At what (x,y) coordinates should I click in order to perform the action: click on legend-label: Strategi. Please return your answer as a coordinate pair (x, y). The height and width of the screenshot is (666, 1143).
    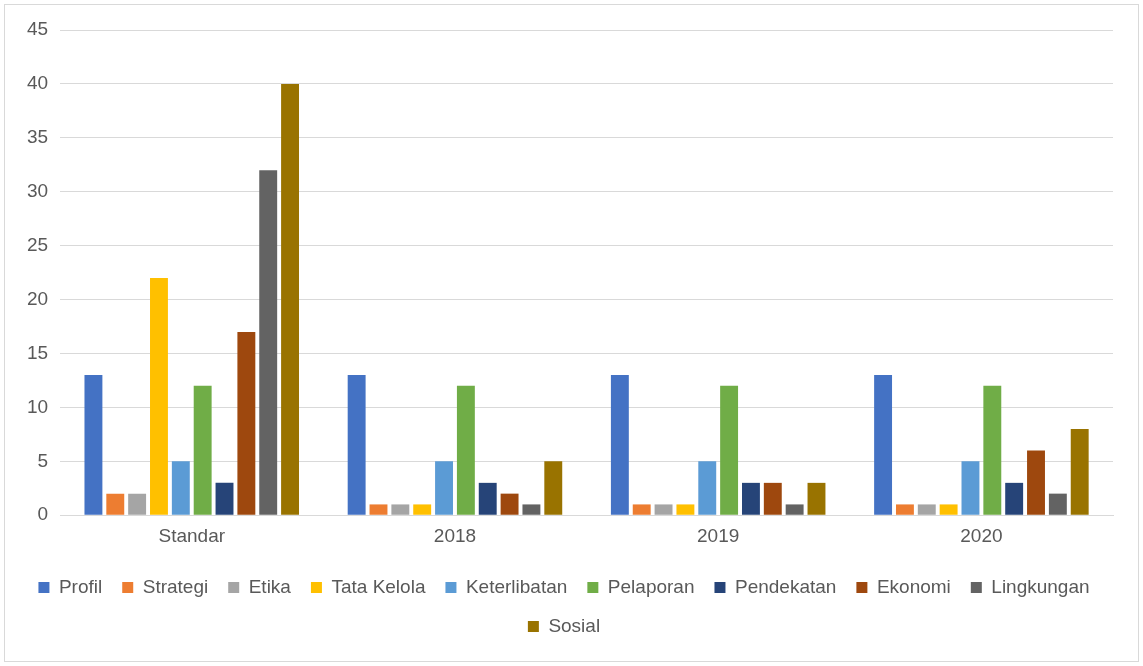
    Looking at the image, I should click on (175, 586).